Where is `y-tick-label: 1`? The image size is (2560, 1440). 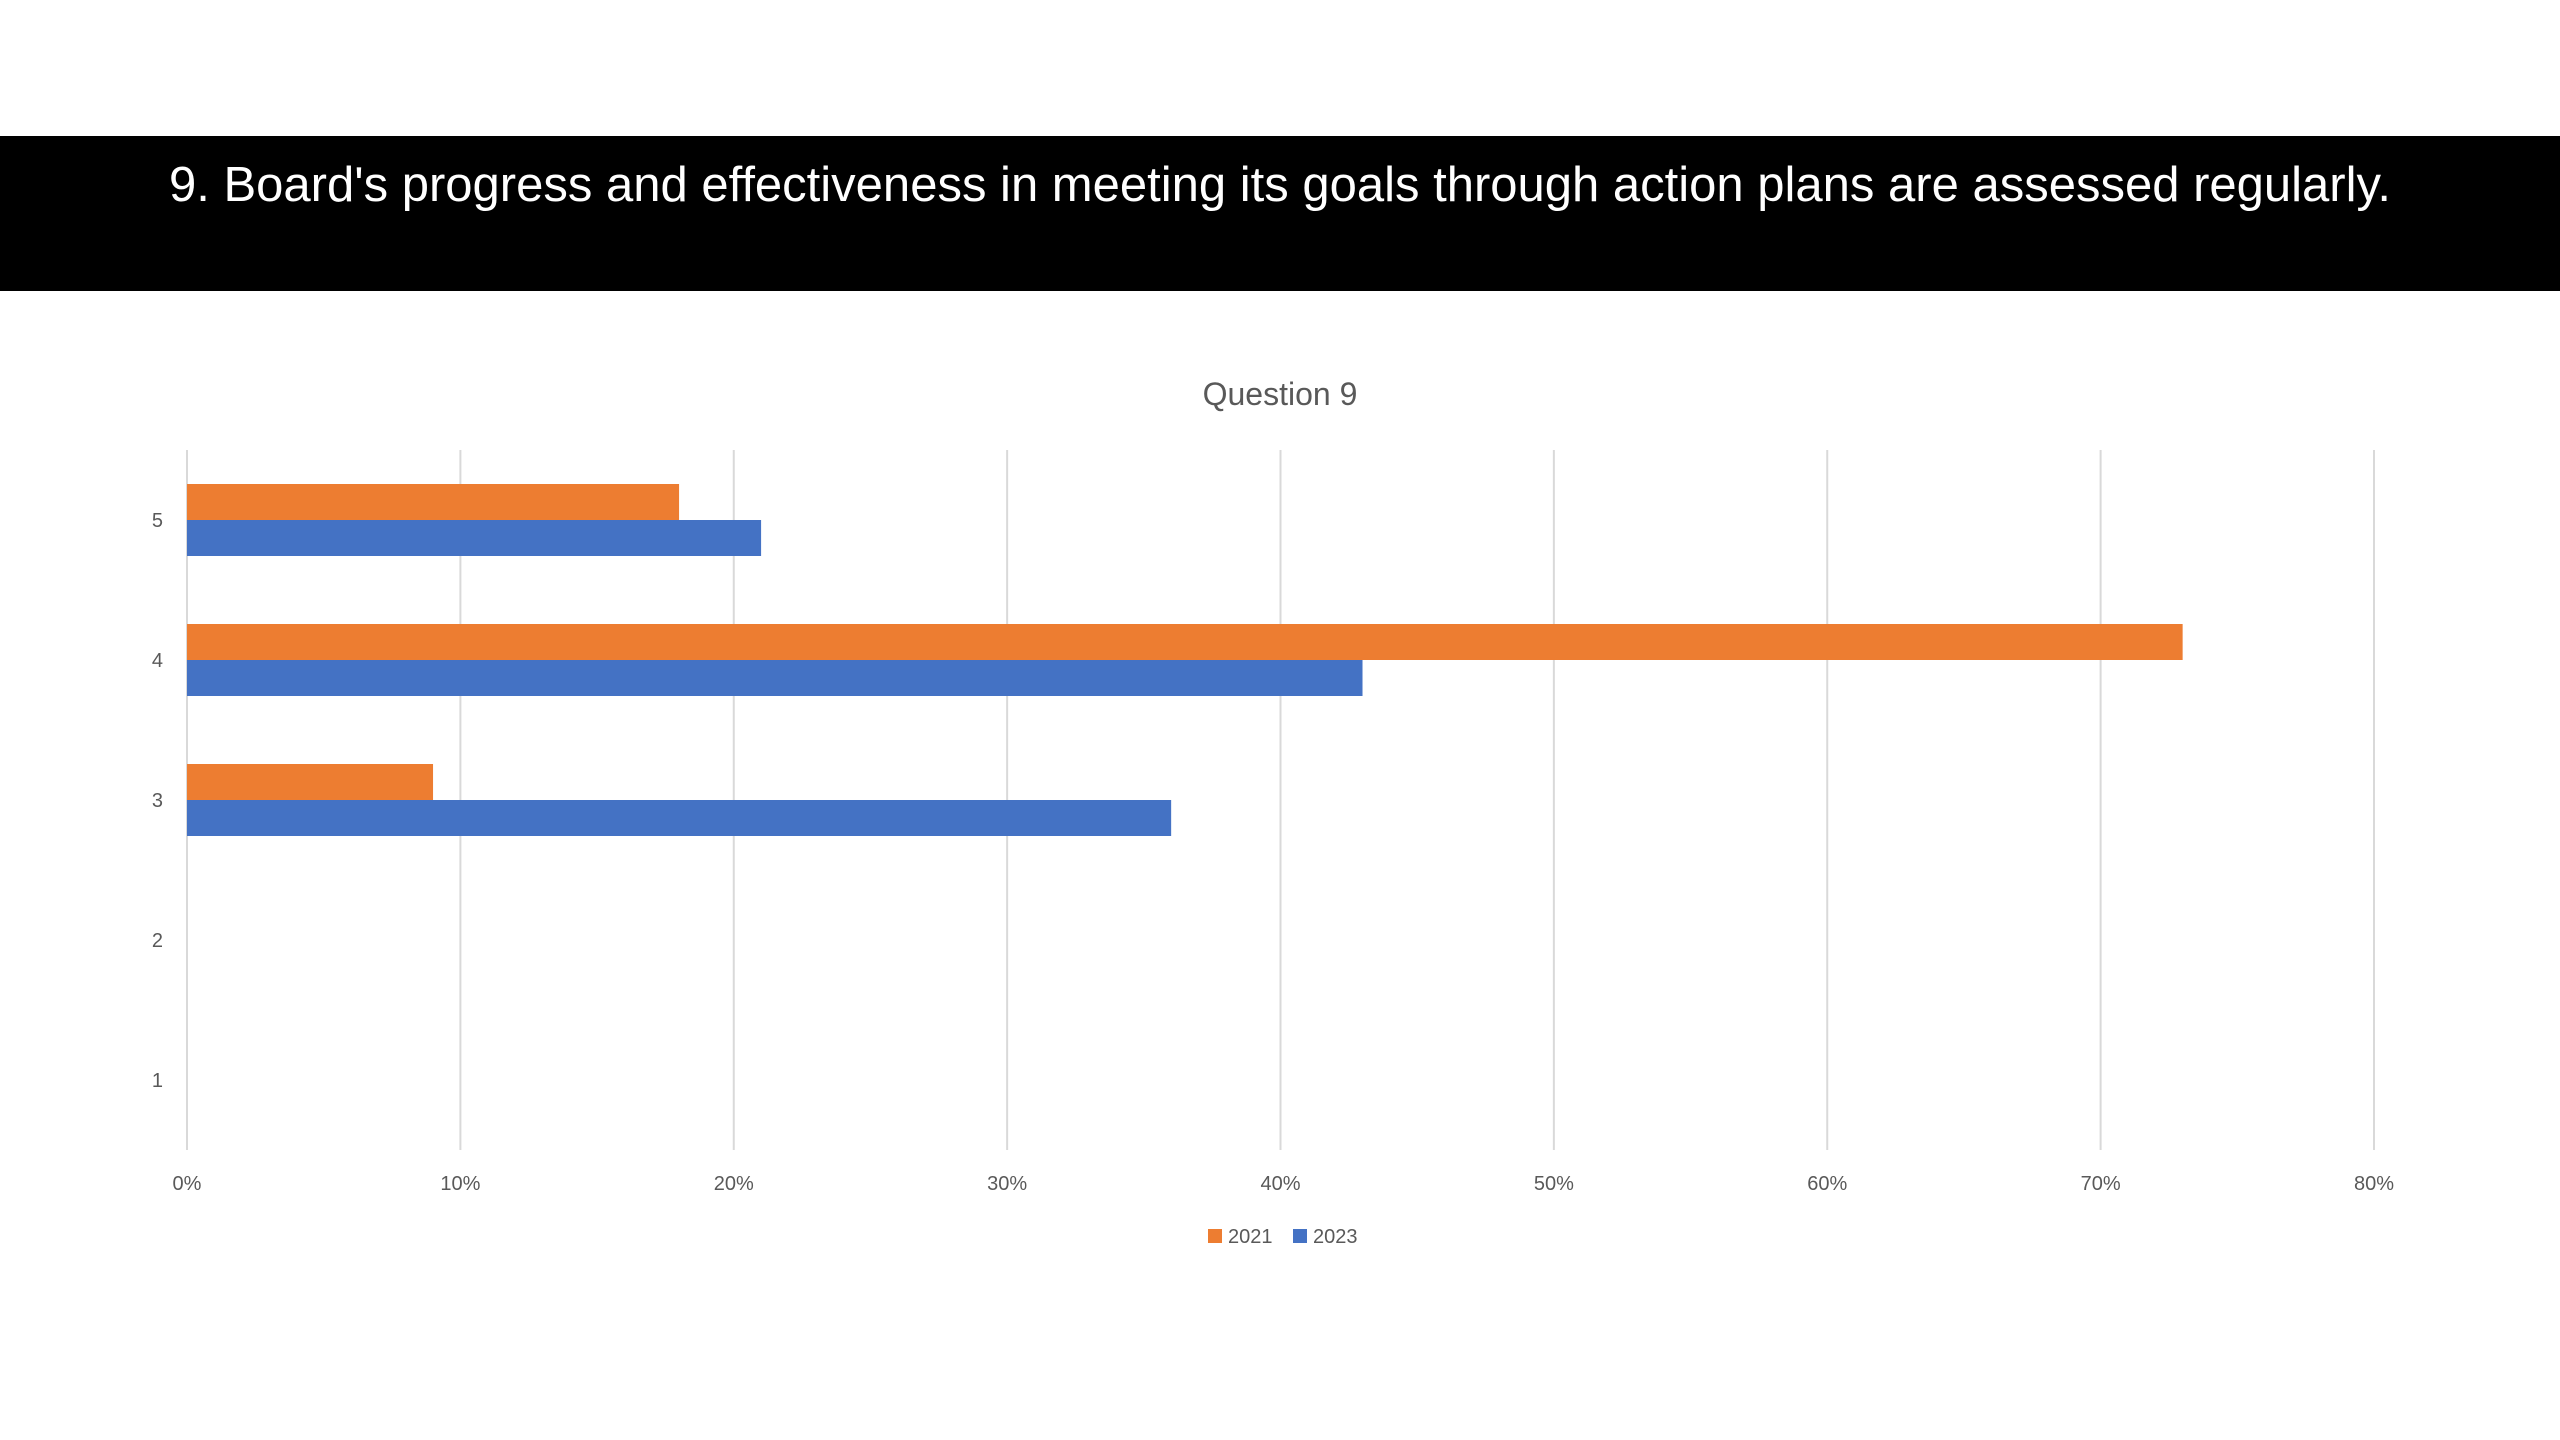 y-tick-label: 1 is located at coordinates (157, 1081).